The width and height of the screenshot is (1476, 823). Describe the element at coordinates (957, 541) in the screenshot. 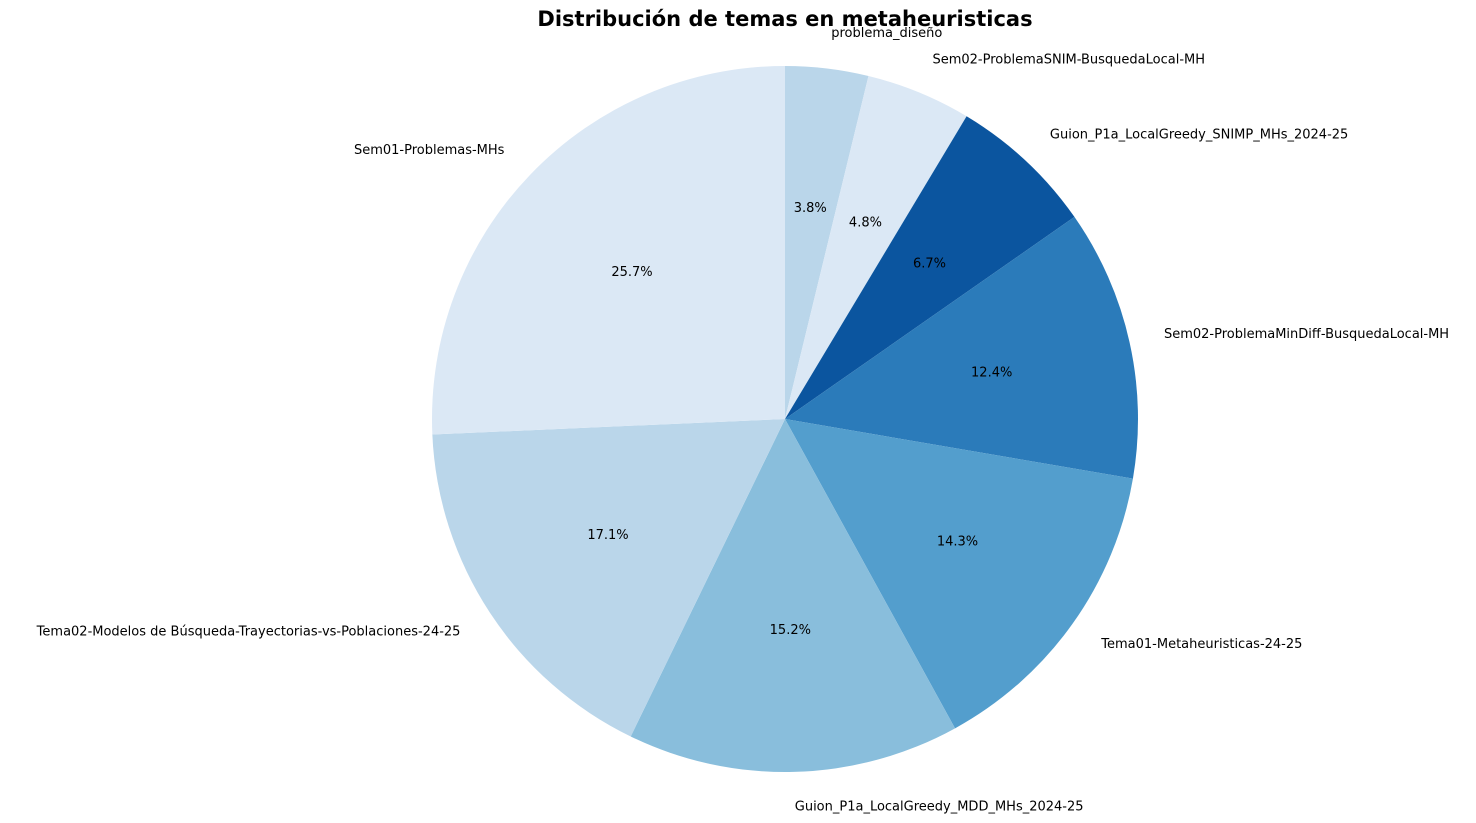

I see `slice-percent-label: 14.3%` at that location.